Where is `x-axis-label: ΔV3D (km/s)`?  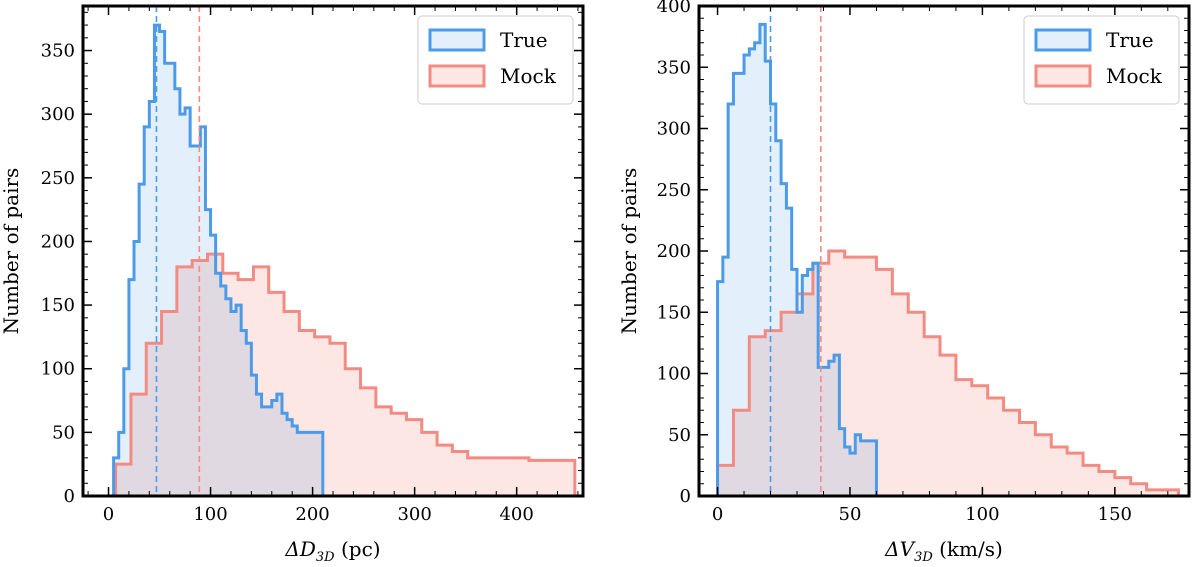 x-axis-label: ΔV3D (km/s) is located at coordinates (943, 551).